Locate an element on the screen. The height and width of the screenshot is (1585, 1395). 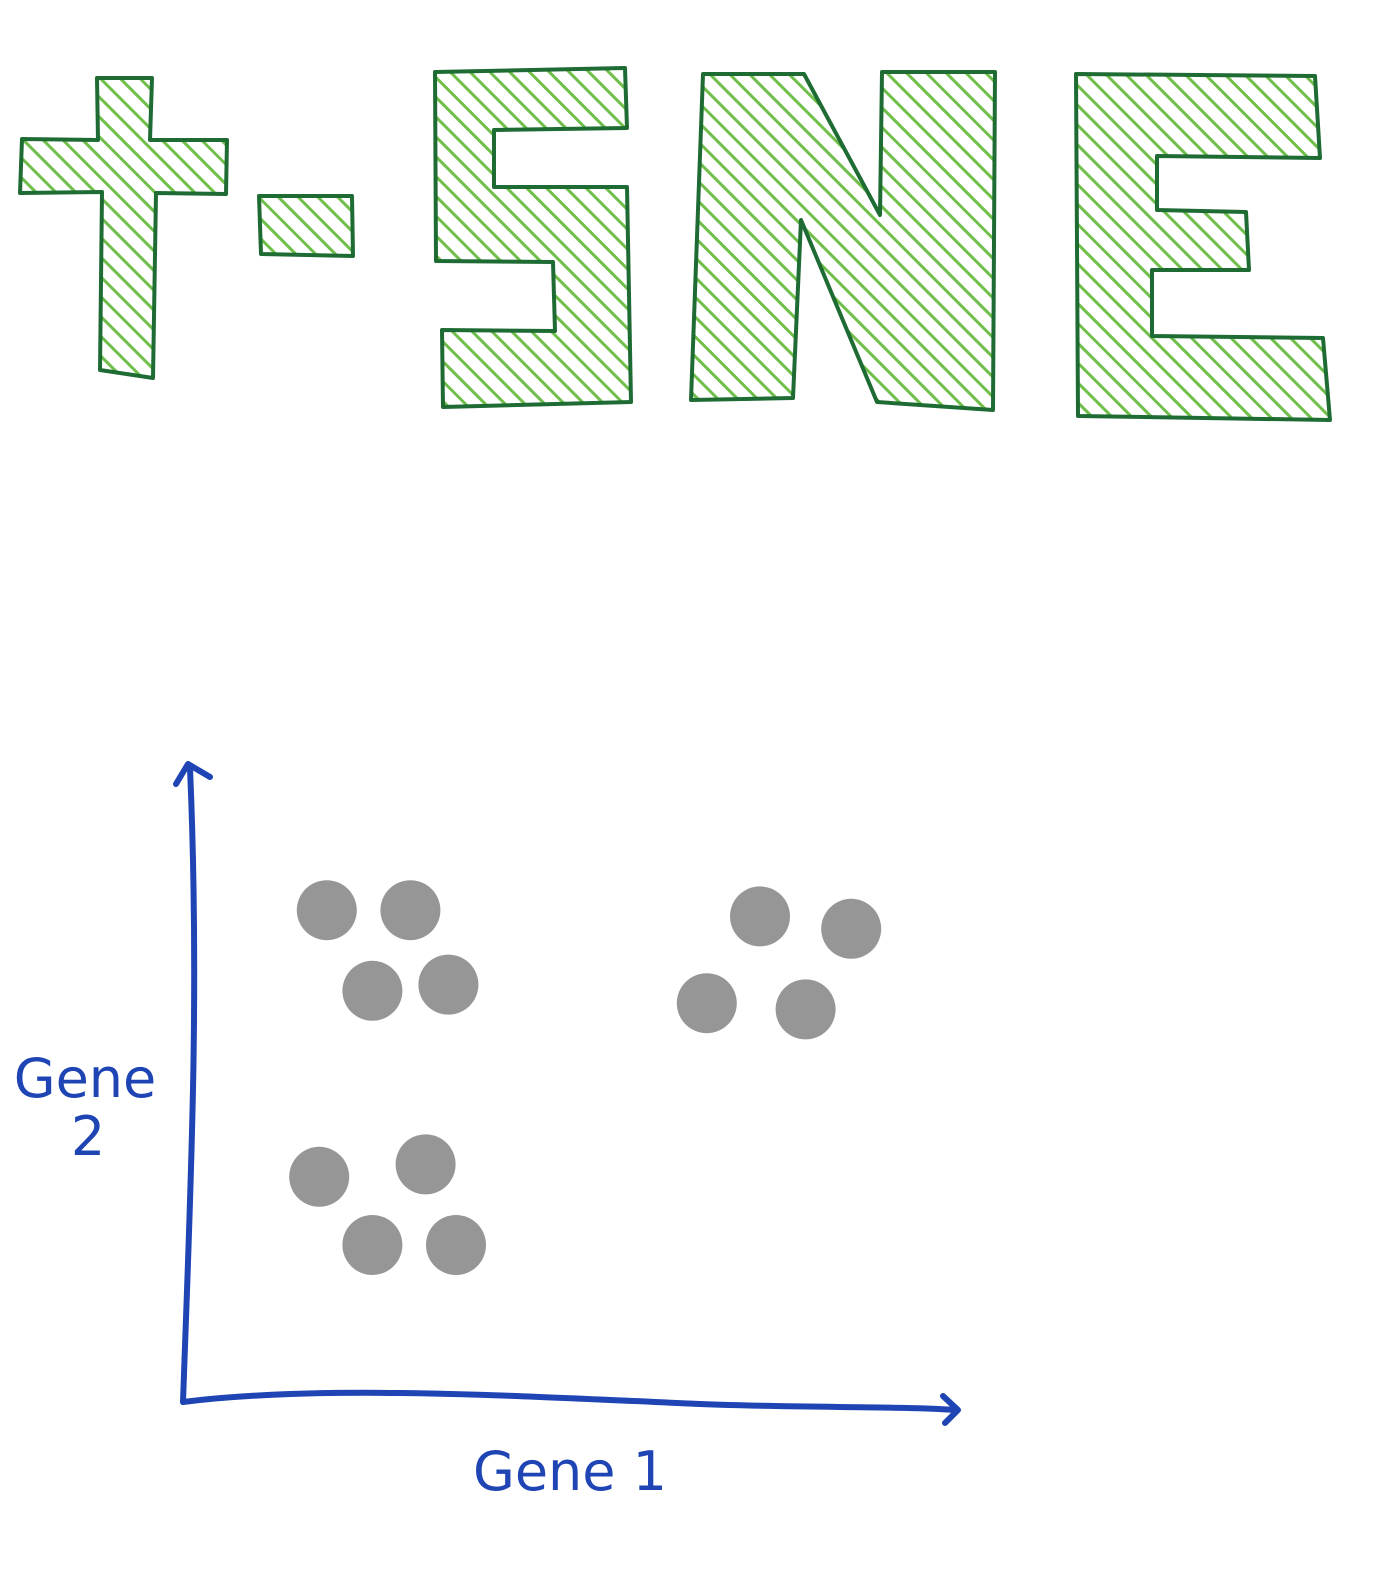
title-letter-e is located at coordinates (1203, 247).